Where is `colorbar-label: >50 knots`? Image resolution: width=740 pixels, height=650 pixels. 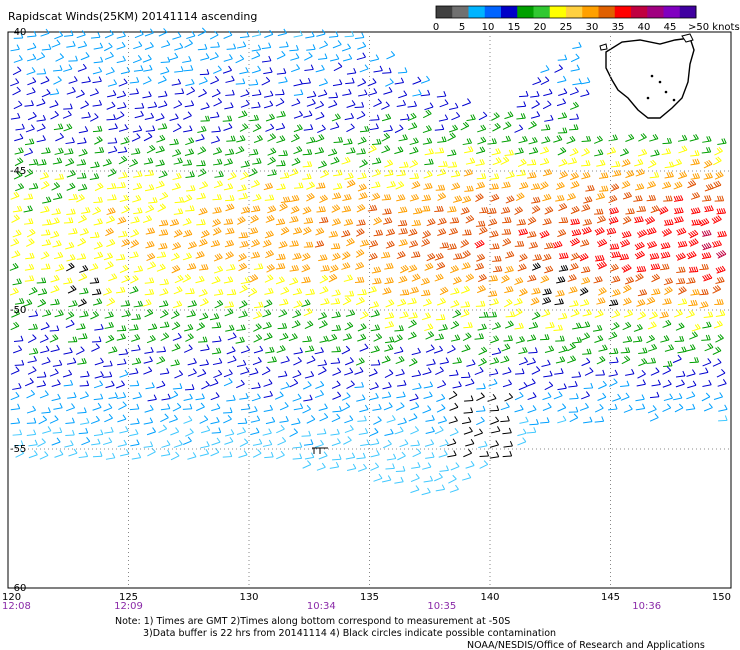 colorbar-label: >50 knots is located at coordinates (714, 27).